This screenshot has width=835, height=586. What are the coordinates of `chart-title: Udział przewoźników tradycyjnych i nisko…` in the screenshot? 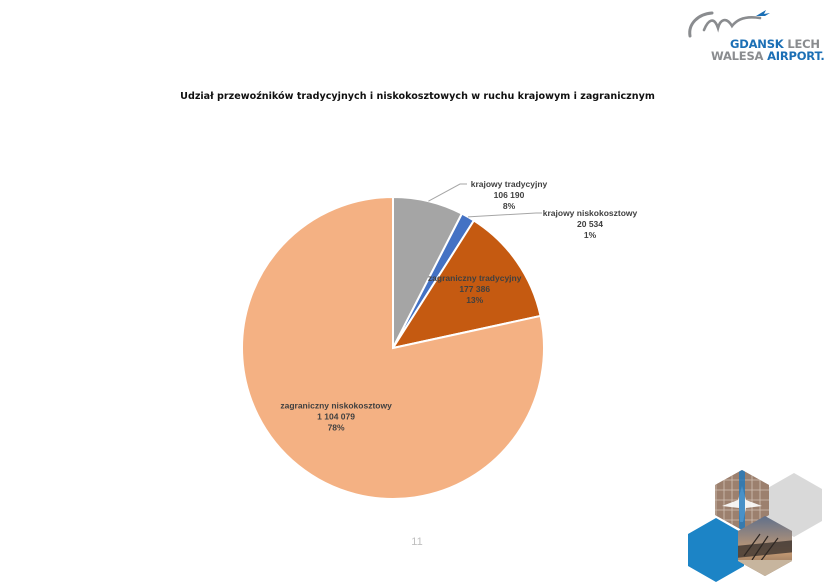 It's located at (417, 96).